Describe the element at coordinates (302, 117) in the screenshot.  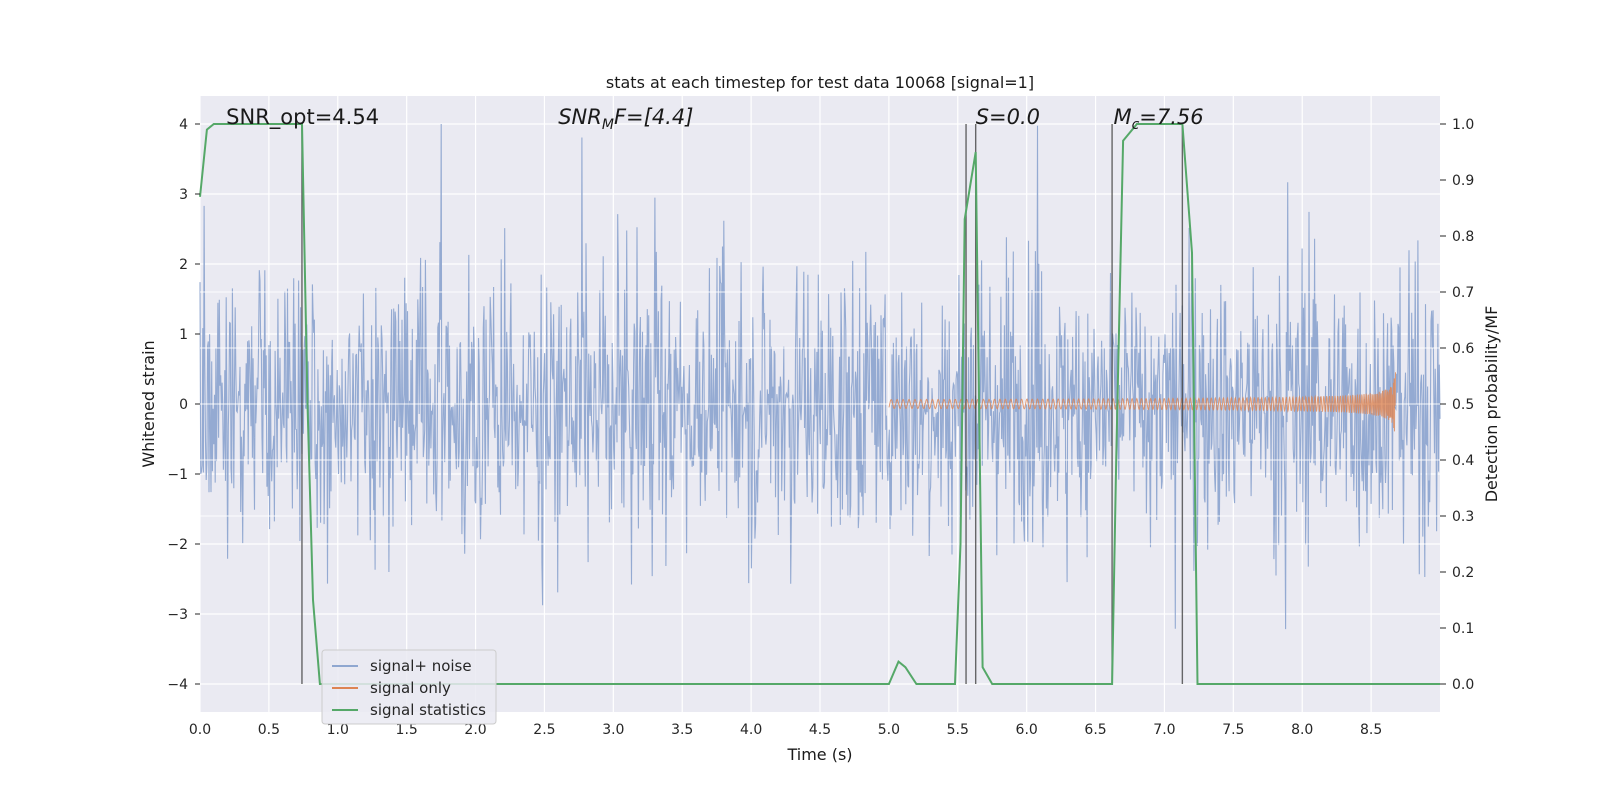
I see `annotation-snr_opt: SNR_opt=4.54` at that location.